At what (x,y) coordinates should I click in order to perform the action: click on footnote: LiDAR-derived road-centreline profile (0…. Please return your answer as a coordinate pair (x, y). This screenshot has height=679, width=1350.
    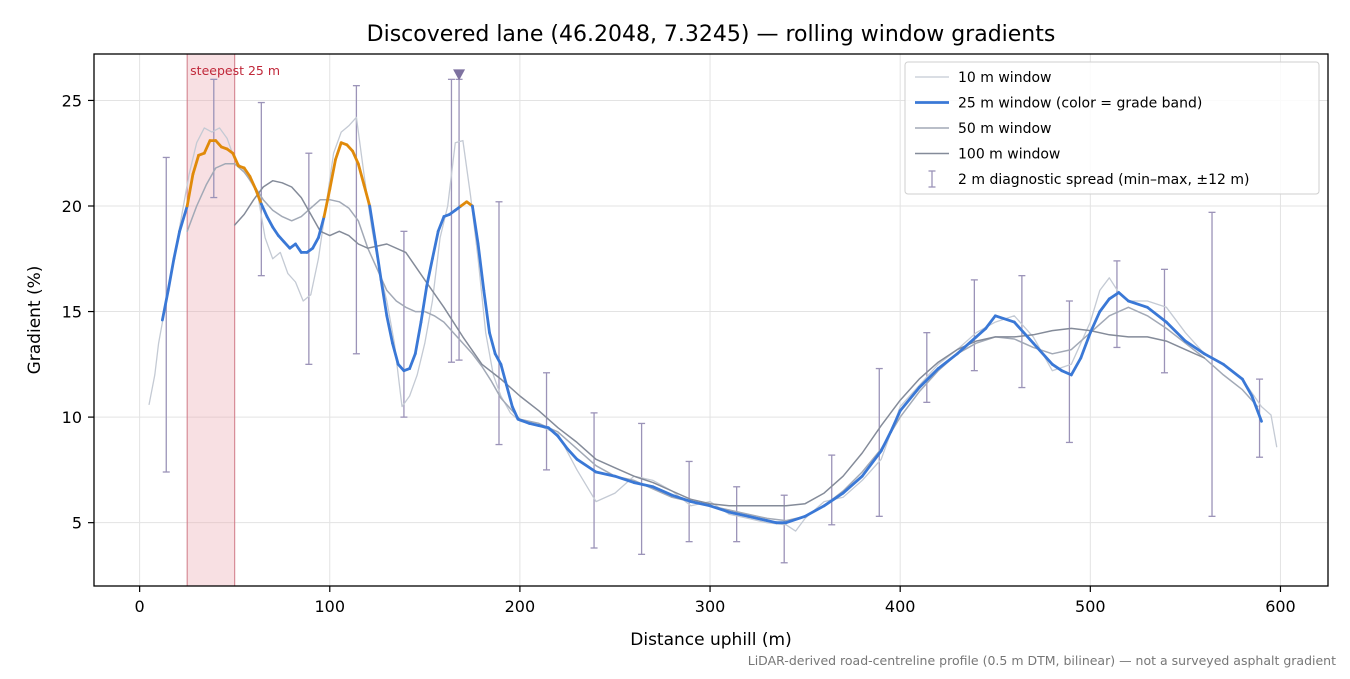
    Looking at the image, I should click on (1042, 660).